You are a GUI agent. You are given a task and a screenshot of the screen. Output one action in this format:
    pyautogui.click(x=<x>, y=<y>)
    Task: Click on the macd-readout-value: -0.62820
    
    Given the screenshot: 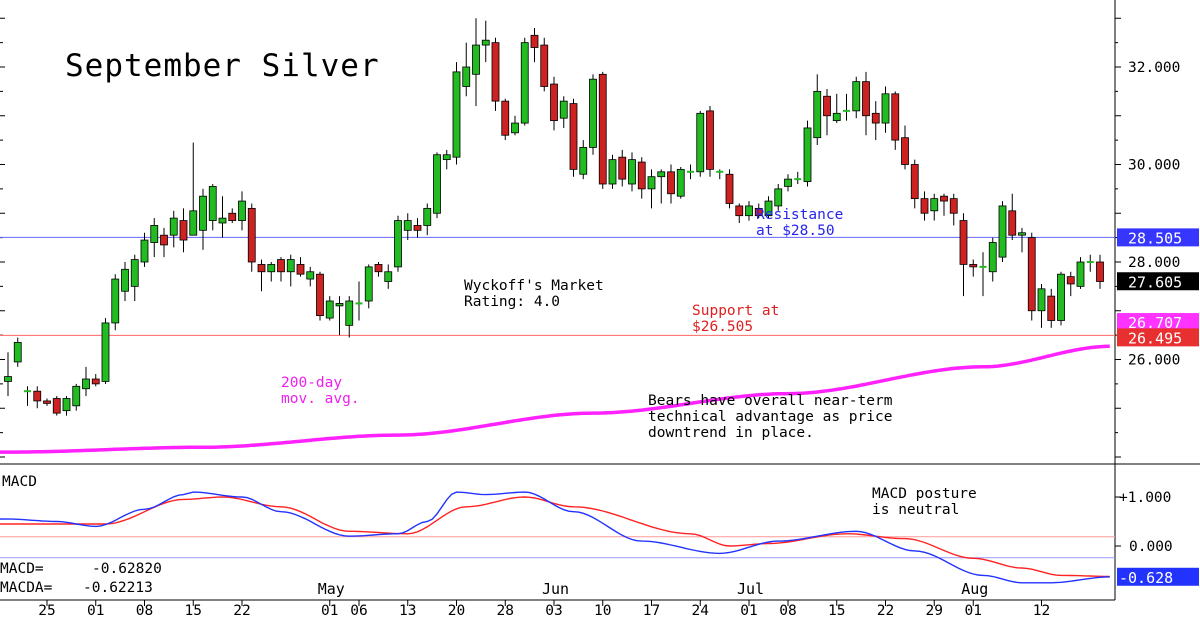 What is the action you would take?
    pyautogui.click(x=127, y=569)
    